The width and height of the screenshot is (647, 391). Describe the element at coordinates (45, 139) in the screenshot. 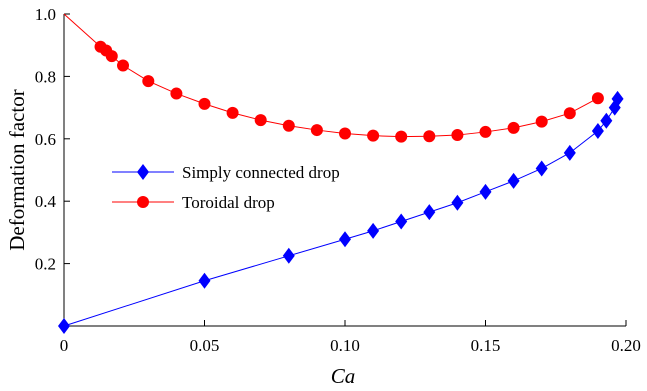

I see `y-tick-label-2: 0.6` at that location.